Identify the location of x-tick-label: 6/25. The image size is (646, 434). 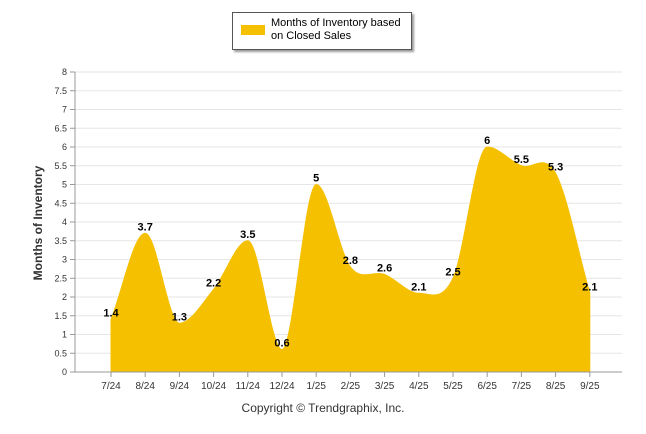
(487, 386).